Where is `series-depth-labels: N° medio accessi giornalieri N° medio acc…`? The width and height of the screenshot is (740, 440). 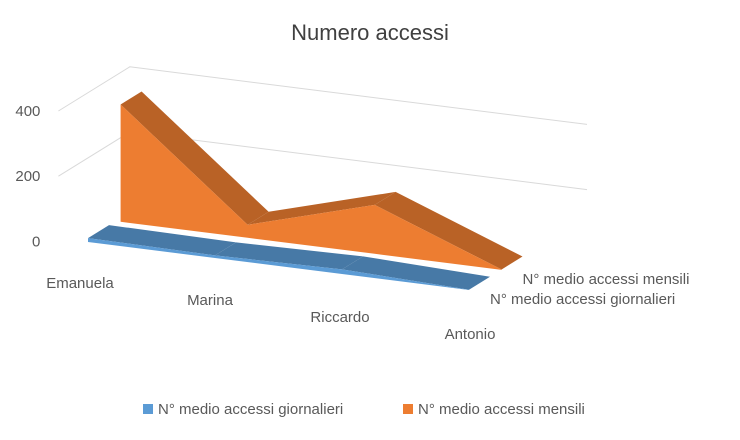 series-depth-labels: N° medio accessi giornalieri N° medio acc… is located at coordinates (589, 289).